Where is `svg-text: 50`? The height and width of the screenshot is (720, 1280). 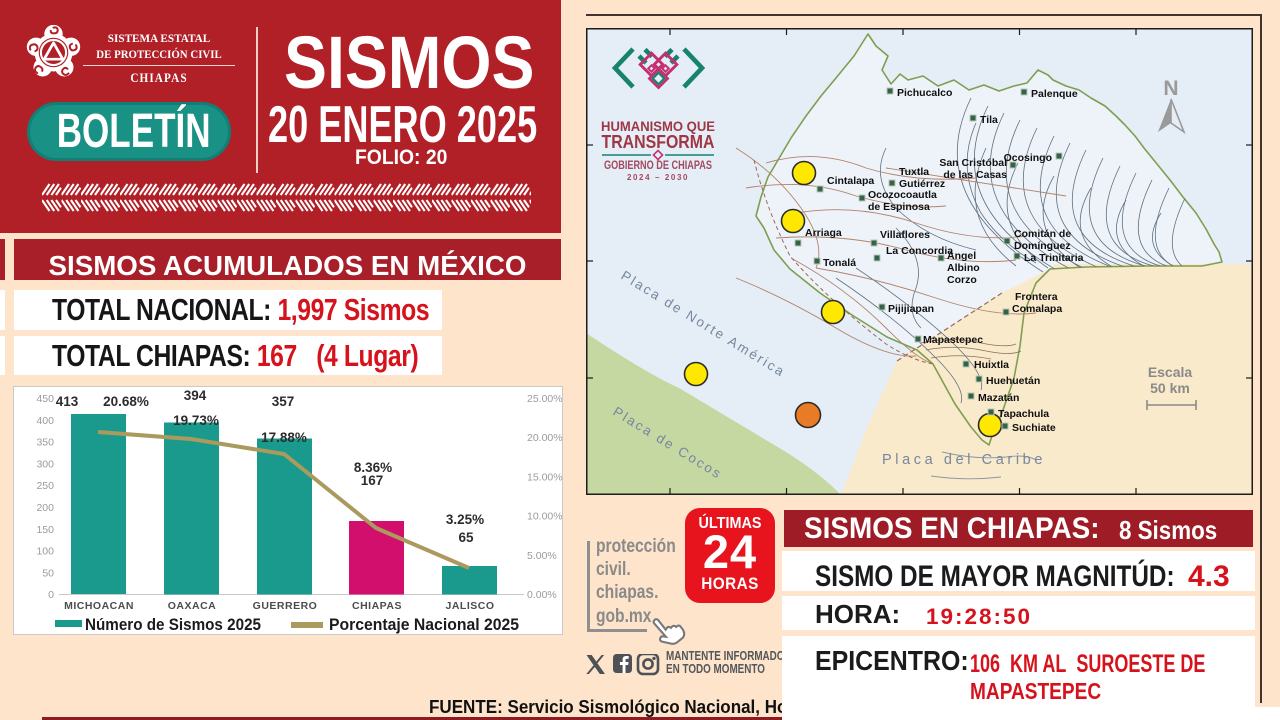 svg-text: 50 is located at coordinates (48, 573).